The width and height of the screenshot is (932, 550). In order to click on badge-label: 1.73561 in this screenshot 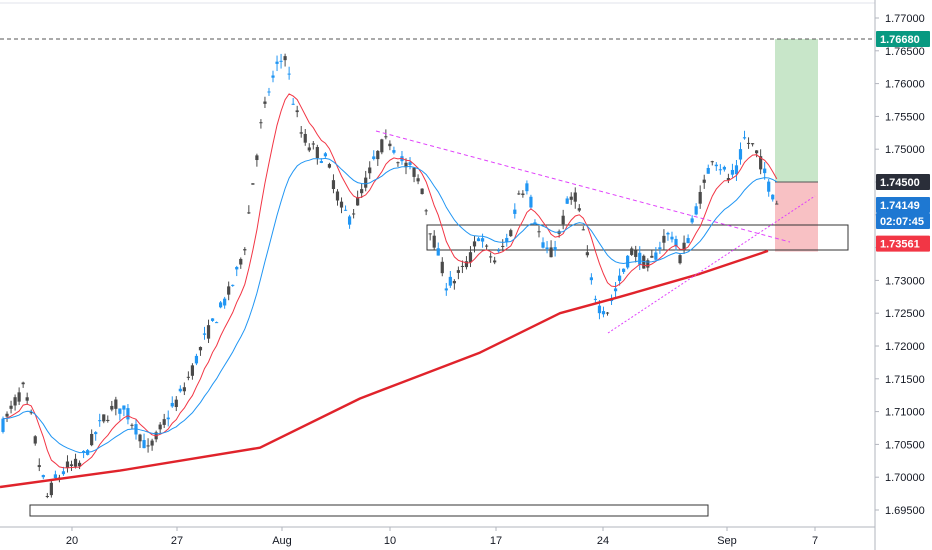, I will do `click(900, 245)`.